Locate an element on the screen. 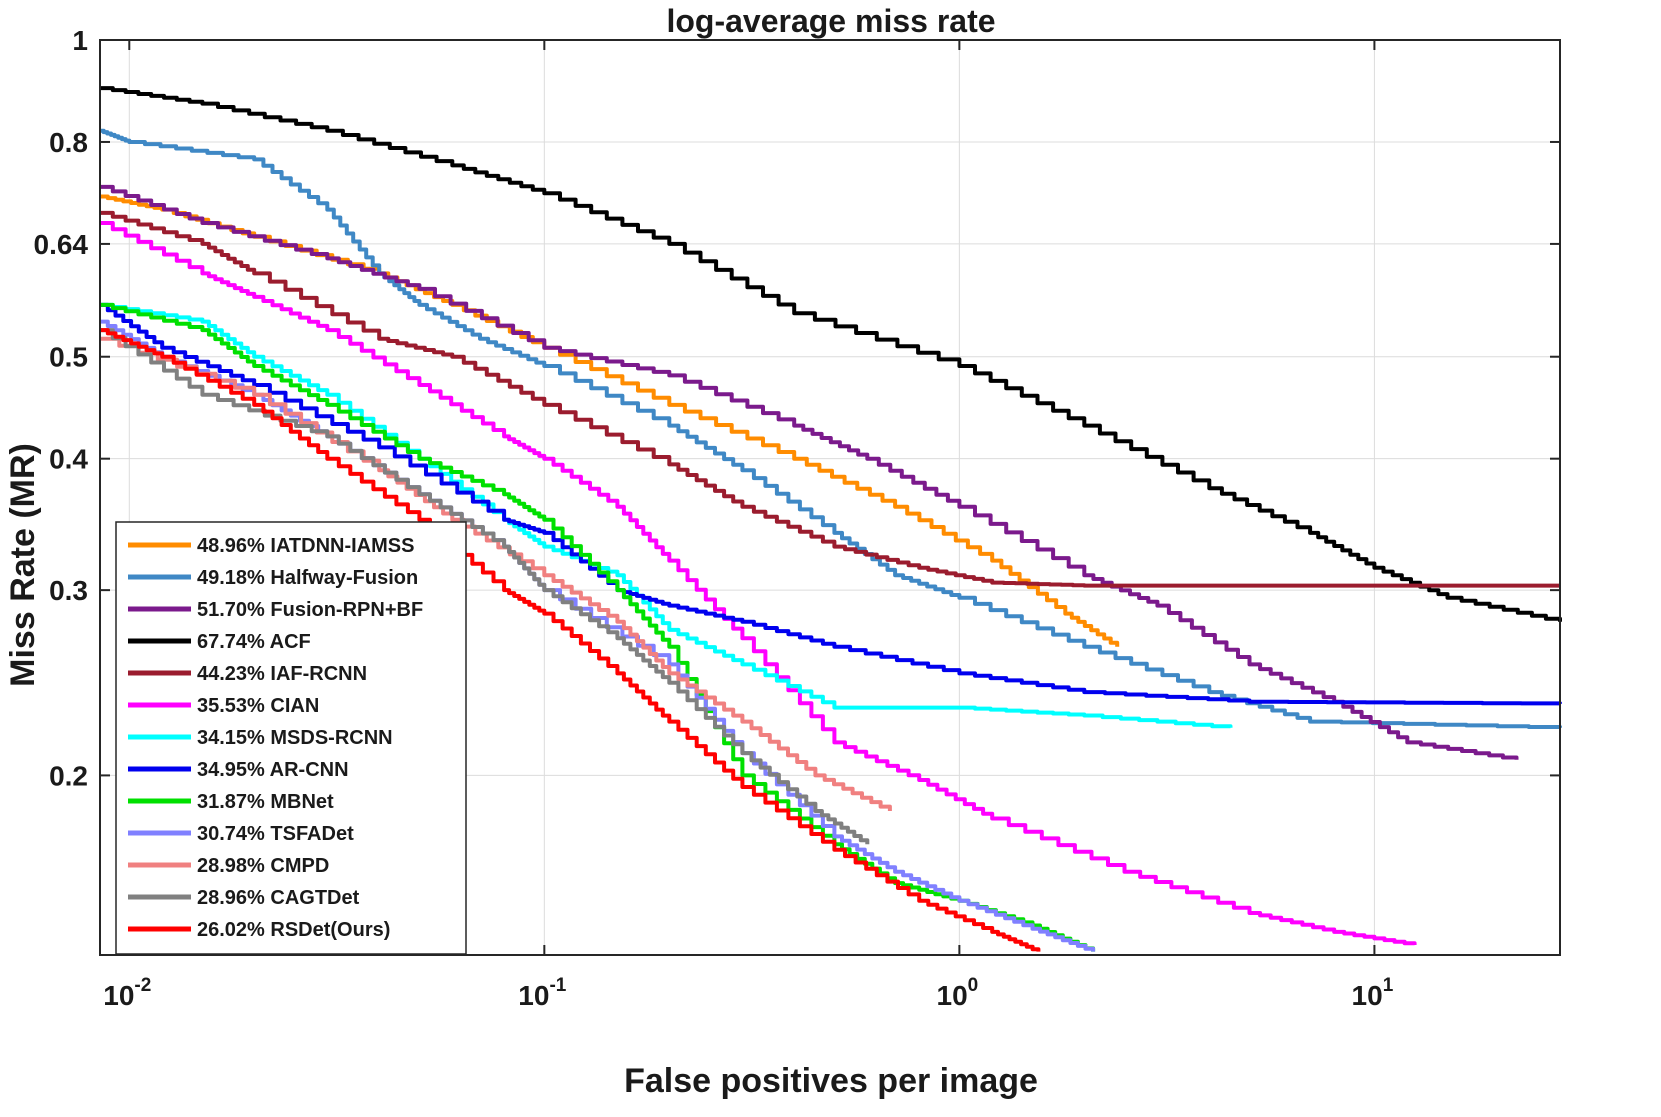 The image size is (1661, 1117). legend-entry: 28.98% CMPD is located at coordinates (263, 866).